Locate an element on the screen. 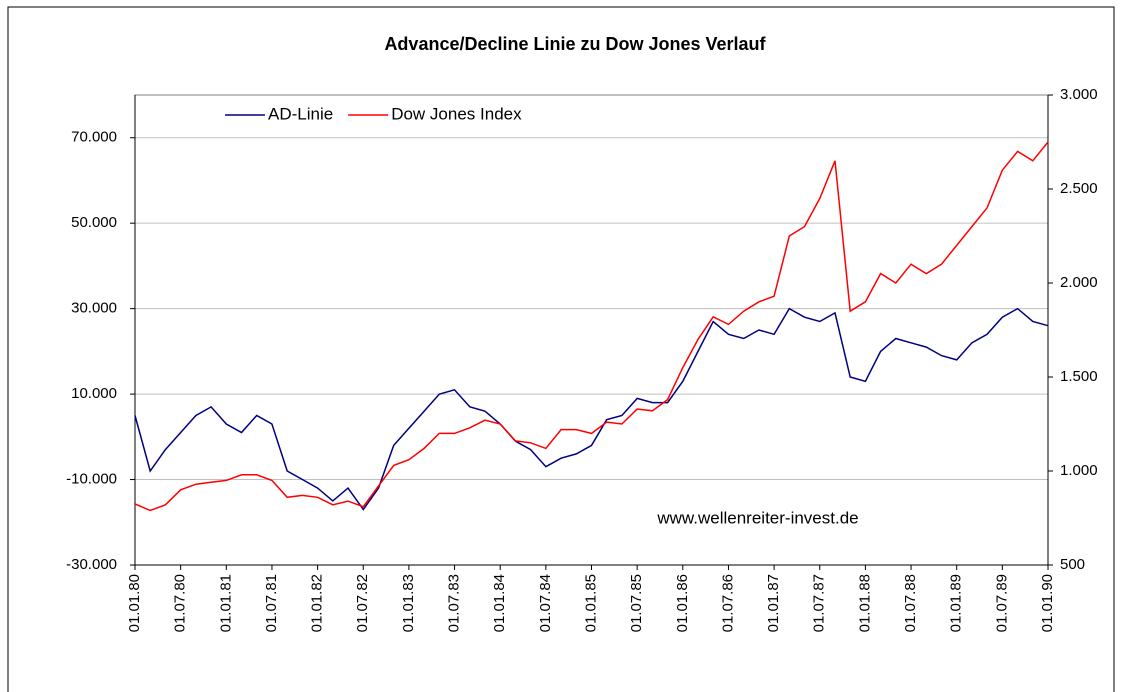 The image size is (1122, 692). x-tick-label: 01.07.88 is located at coordinates (910, 603).